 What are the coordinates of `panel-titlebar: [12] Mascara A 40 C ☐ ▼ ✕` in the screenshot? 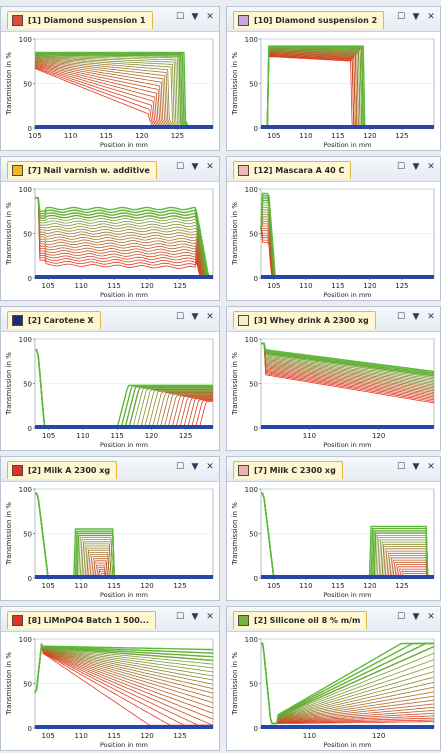 It's located at (333, 169).